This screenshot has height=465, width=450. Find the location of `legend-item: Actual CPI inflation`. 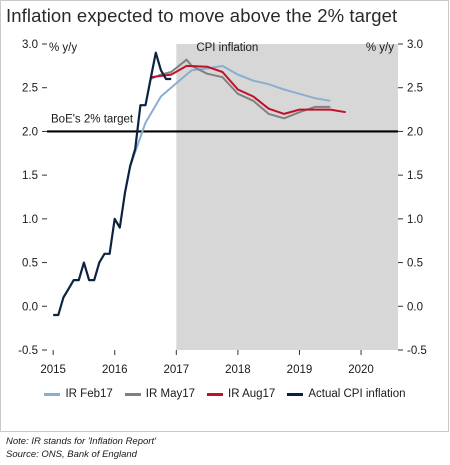

legend-item: Actual CPI inflation is located at coordinates (346, 394).